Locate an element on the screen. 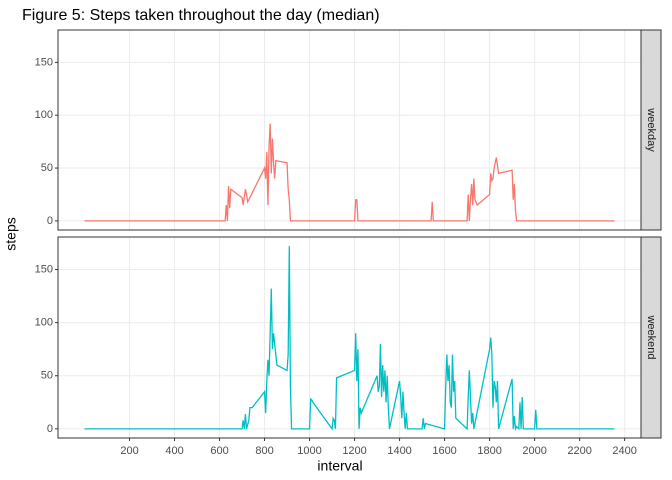 The width and height of the screenshot is (672, 480). facet-label: weekday is located at coordinates (651, 129).